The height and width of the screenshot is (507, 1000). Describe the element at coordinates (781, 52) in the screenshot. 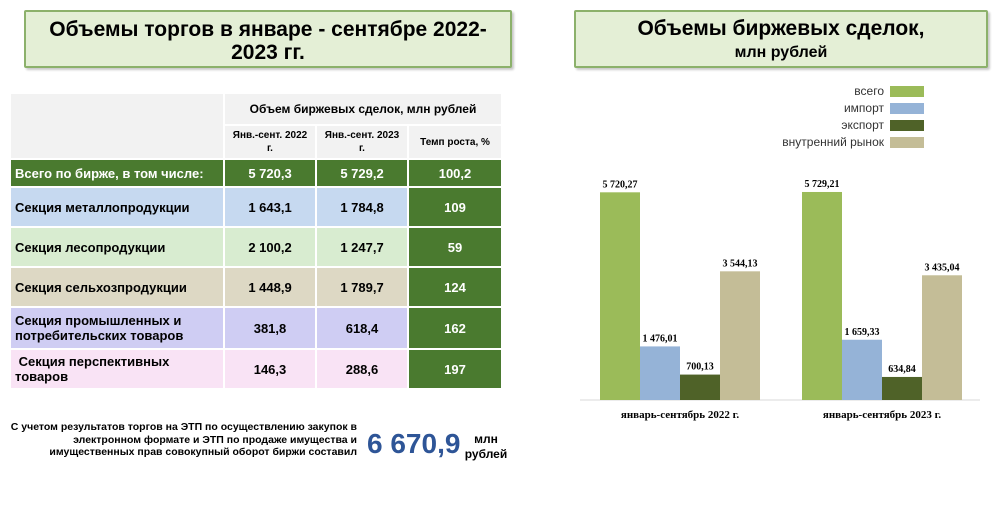

I see `chart-subtitle: млн рублей` at that location.